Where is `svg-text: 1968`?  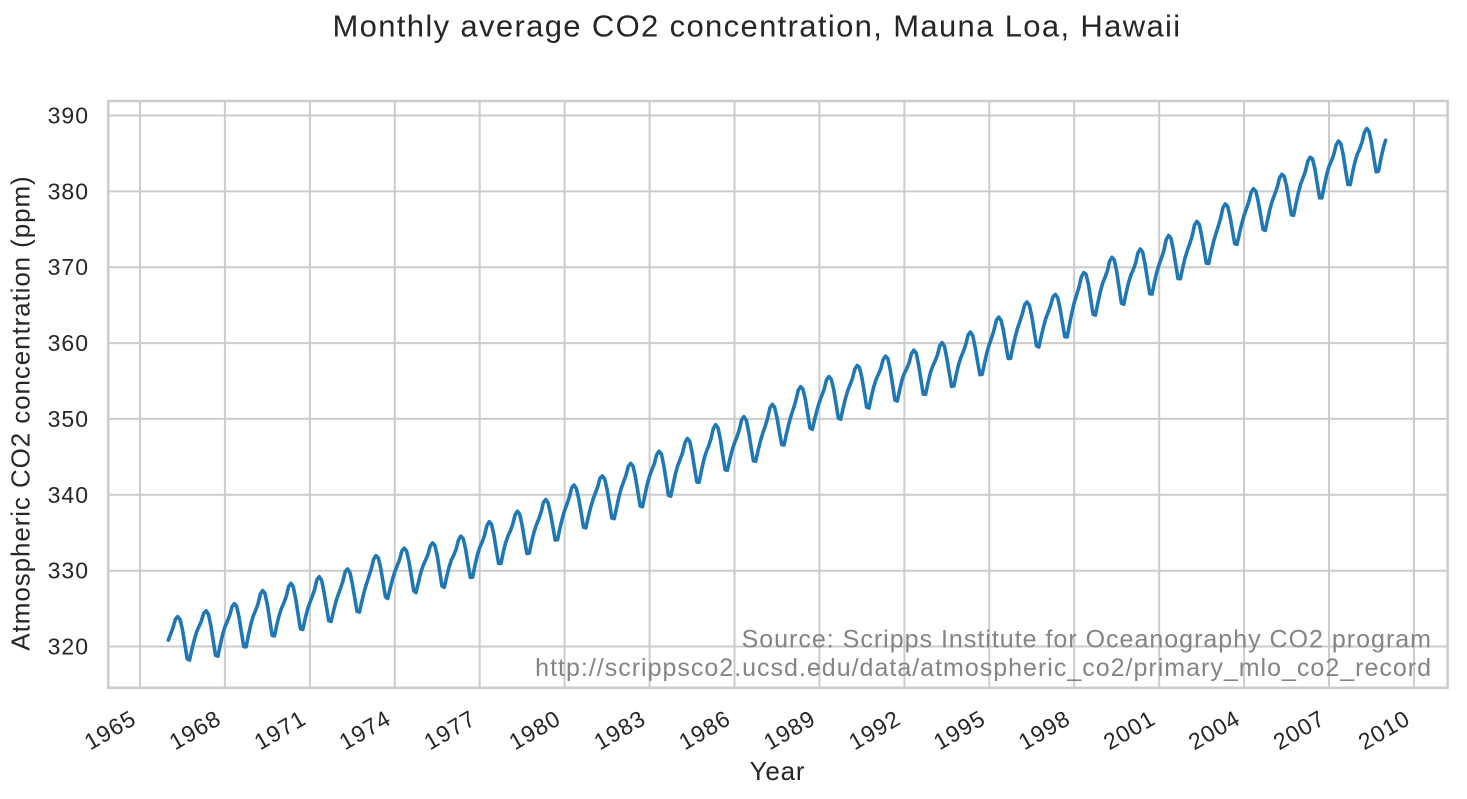 svg-text: 1968 is located at coordinates (195, 730).